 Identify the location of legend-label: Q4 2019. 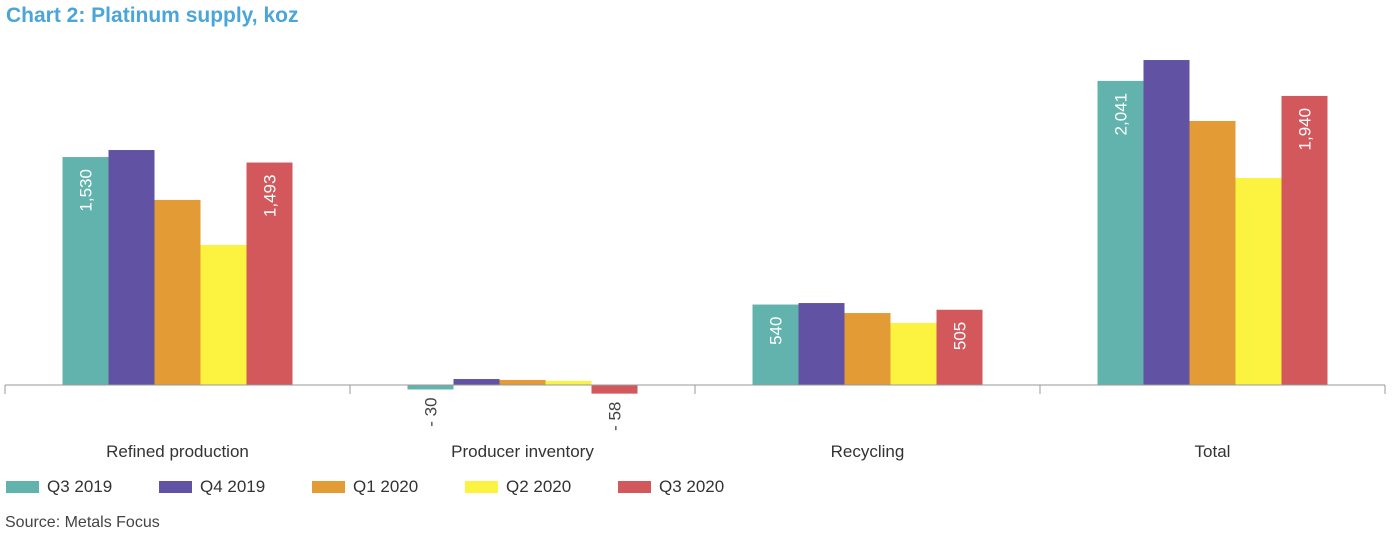
(233, 486).